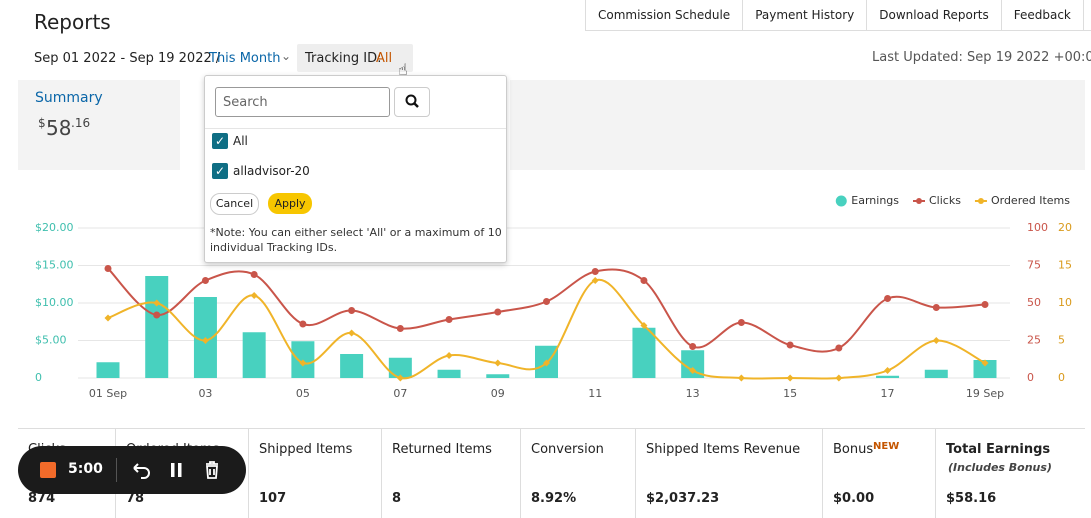 Image resolution: width=1091 pixels, height=518 pixels. Describe the element at coordinates (384, 58) in the screenshot. I see `tracking-value: All` at that location.